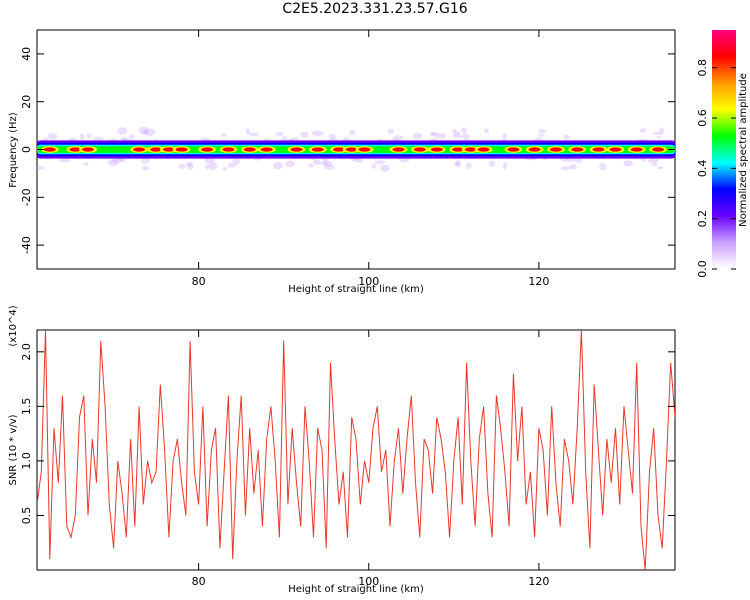  I want to click on snr-xtick-label: 120, so click(538, 581).